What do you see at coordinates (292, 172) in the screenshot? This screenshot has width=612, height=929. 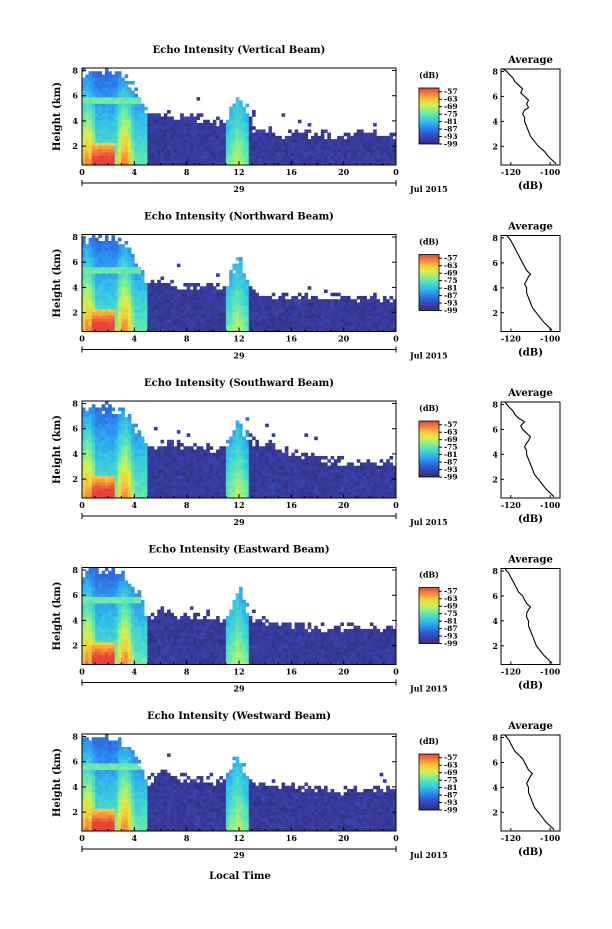 I see `x-tick-label: 16` at bounding box center [292, 172].